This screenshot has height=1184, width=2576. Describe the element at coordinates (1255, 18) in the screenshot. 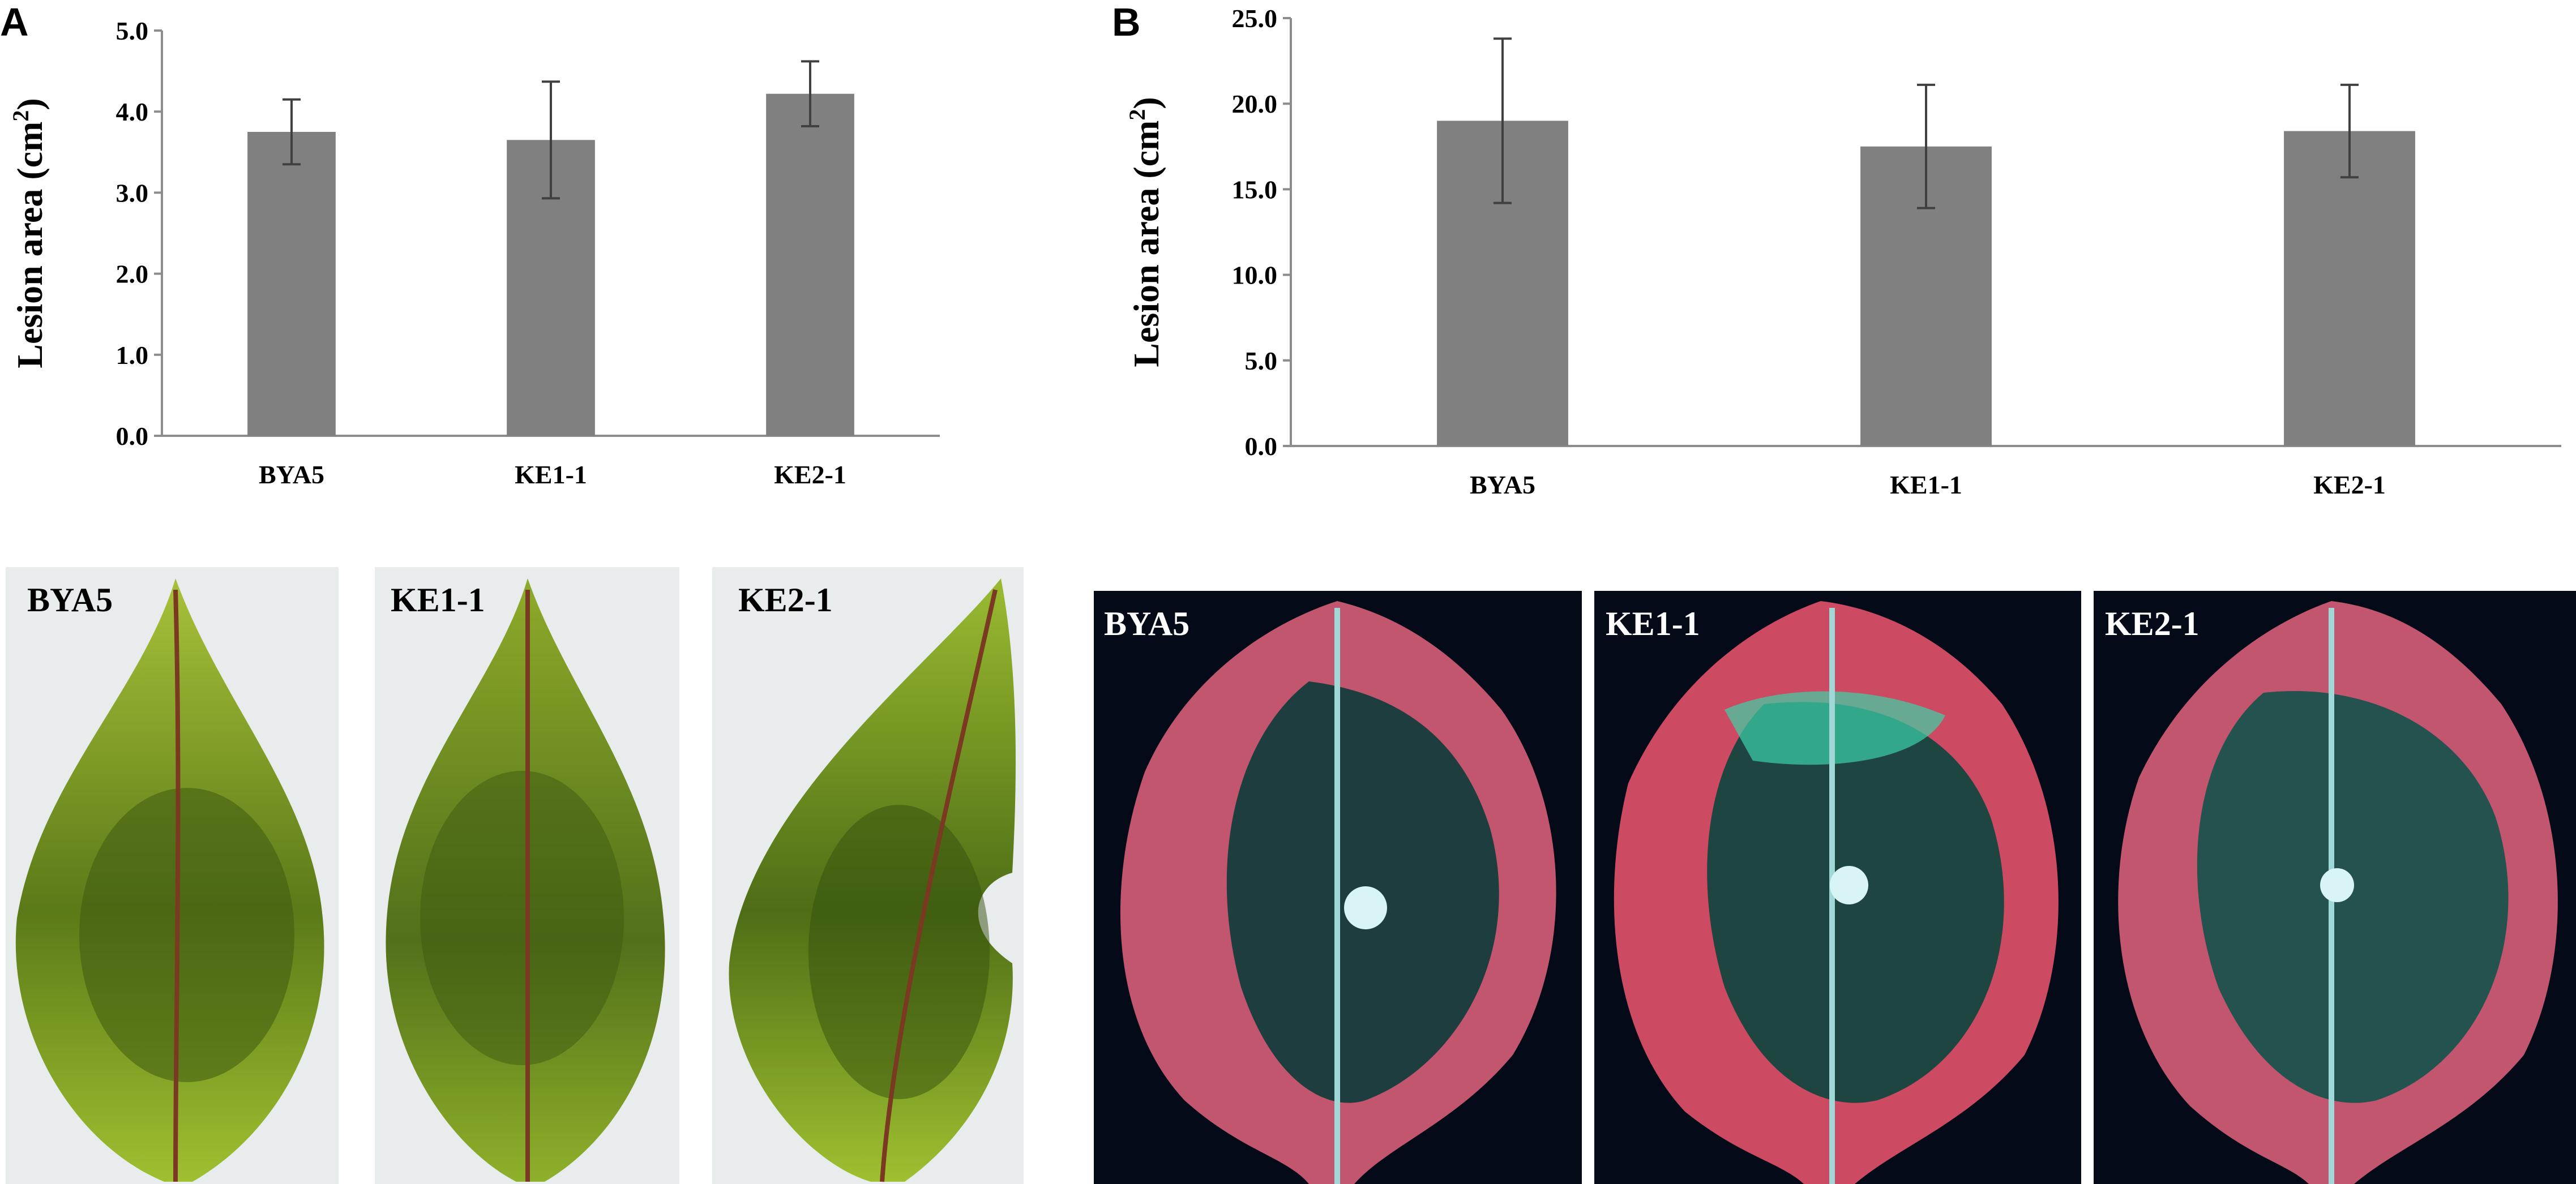

I see `y-tick-label: 25.0` at that location.